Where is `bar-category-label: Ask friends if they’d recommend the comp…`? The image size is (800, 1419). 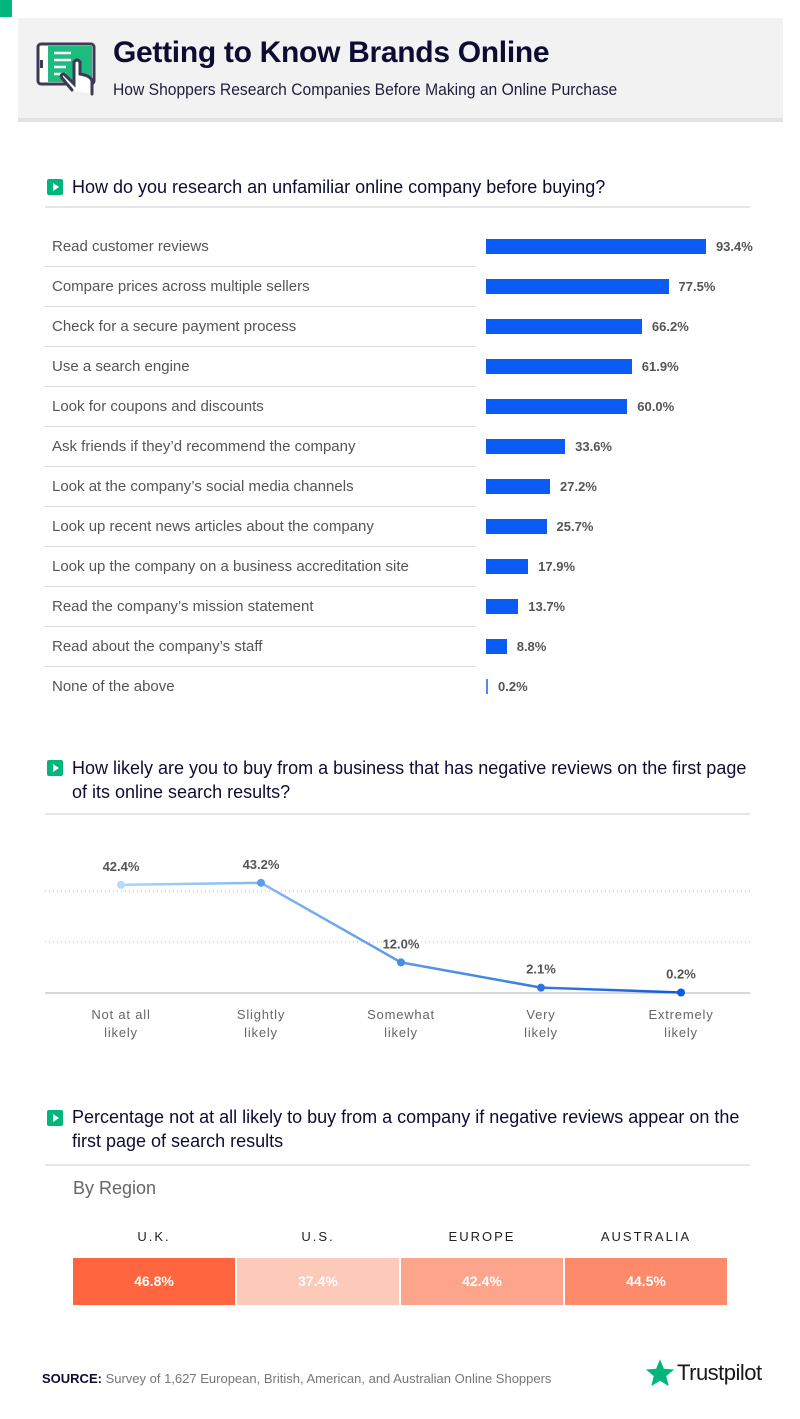 bar-category-label: Ask friends if they’d recommend the comp… is located at coordinates (204, 446).